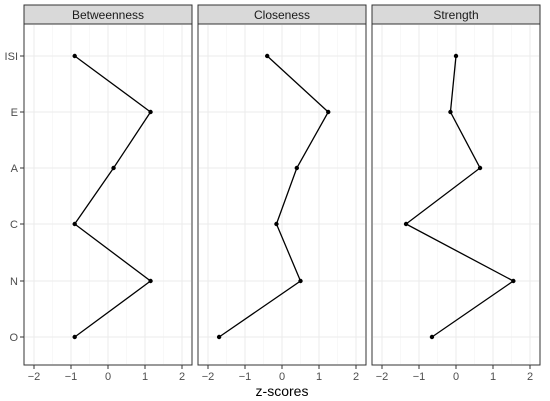  I want to click on panel-title: Strength, so click(455, 15).